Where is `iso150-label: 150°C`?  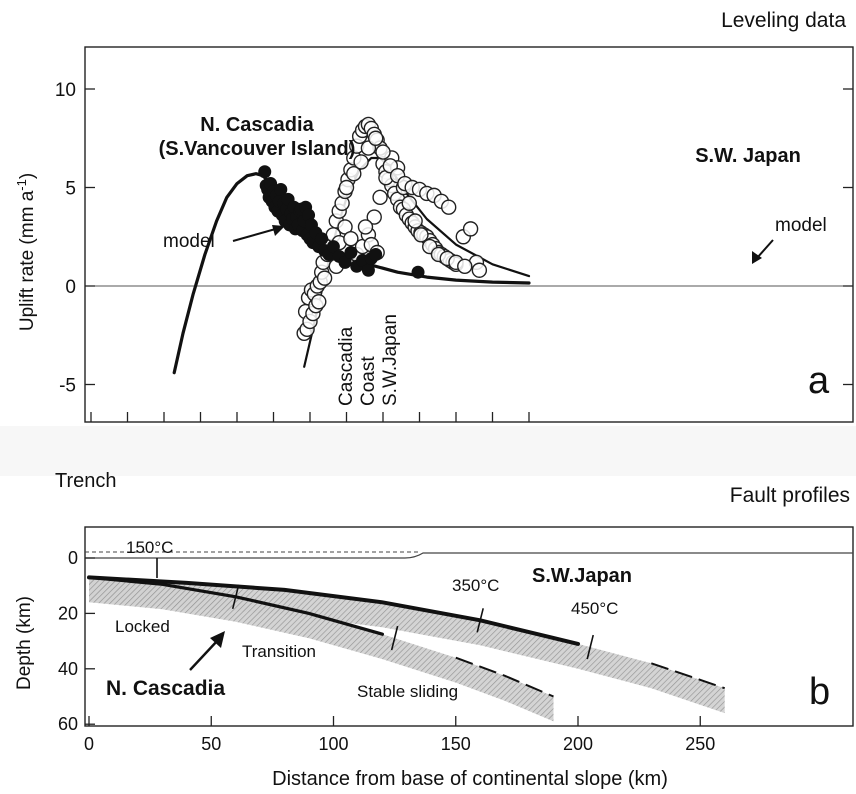
iso150-label: 150°C is located at coordinates (149, 547).